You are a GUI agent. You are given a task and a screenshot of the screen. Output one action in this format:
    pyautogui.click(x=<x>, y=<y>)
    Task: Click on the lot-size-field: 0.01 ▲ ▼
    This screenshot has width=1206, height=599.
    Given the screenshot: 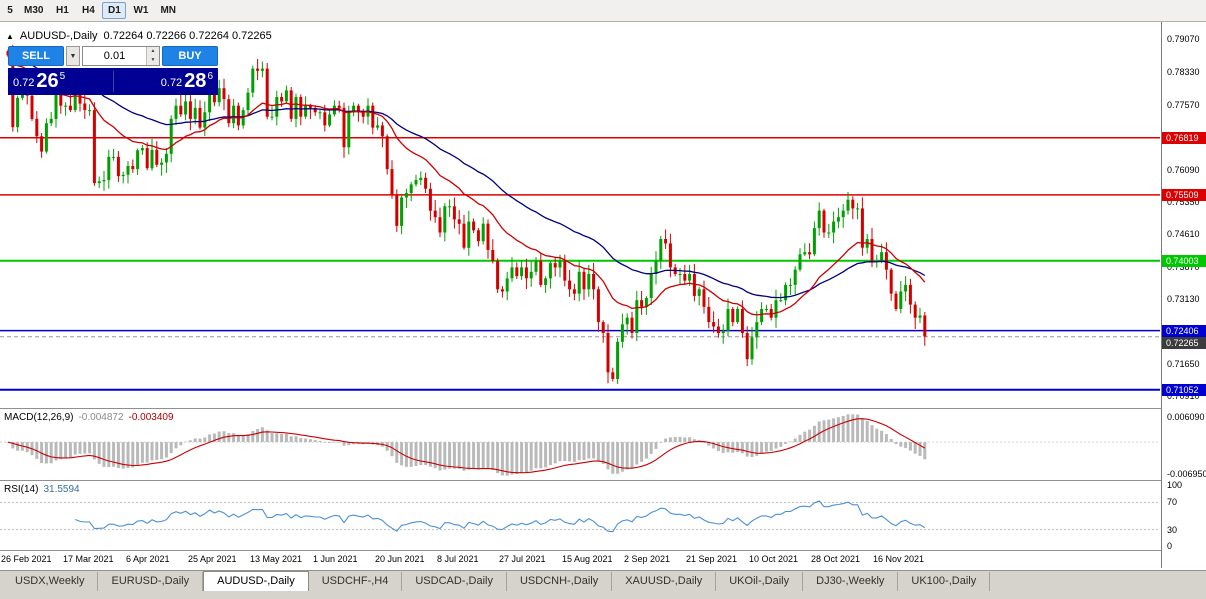 What is the action you would take?
    pyautogui.click(x=121, y=56)
    